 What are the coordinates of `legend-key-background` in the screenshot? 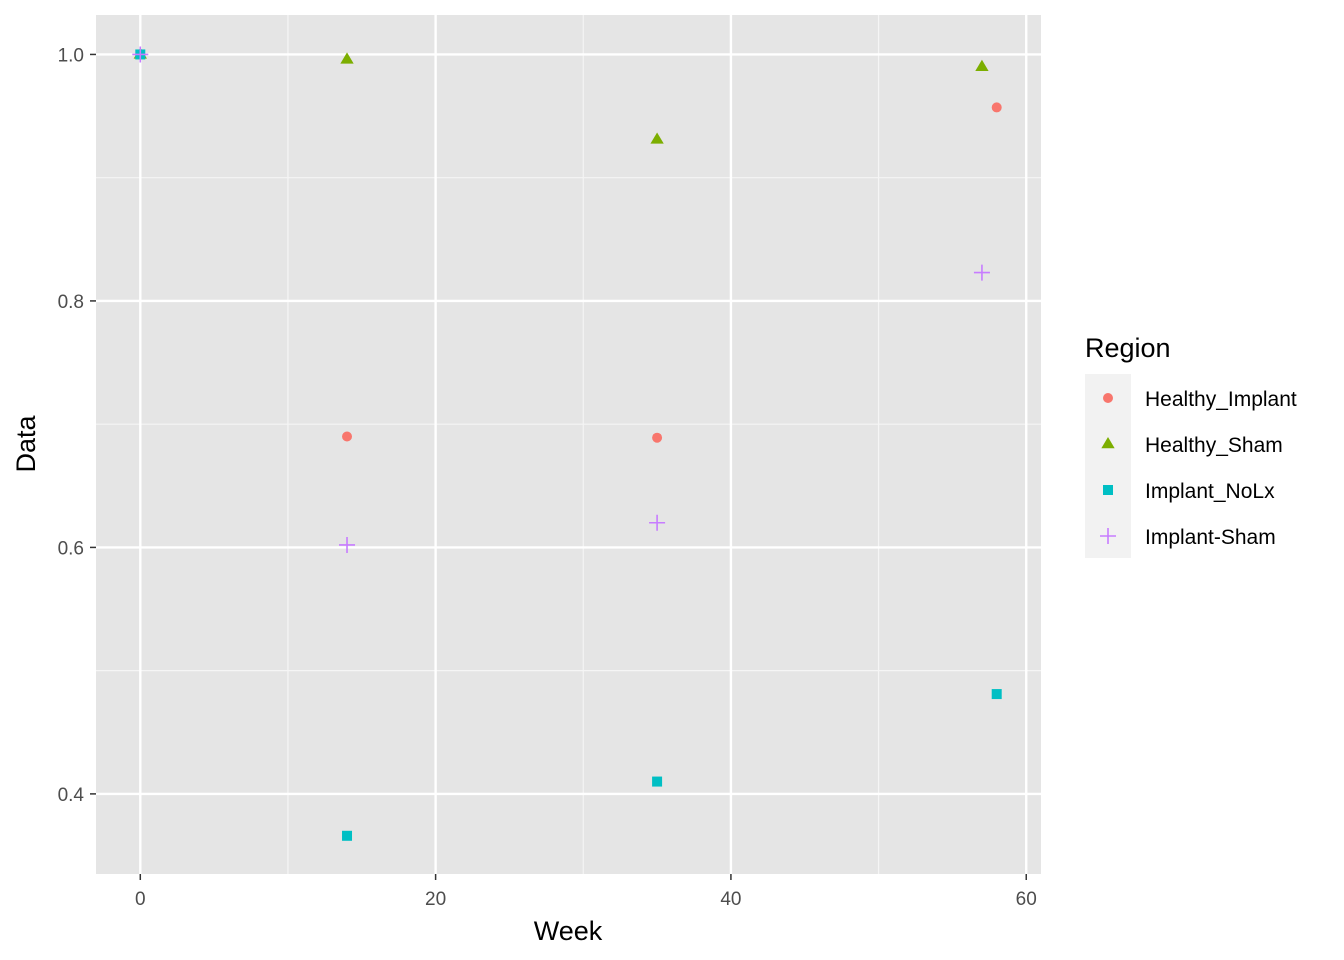 It's located at (1108, 466).